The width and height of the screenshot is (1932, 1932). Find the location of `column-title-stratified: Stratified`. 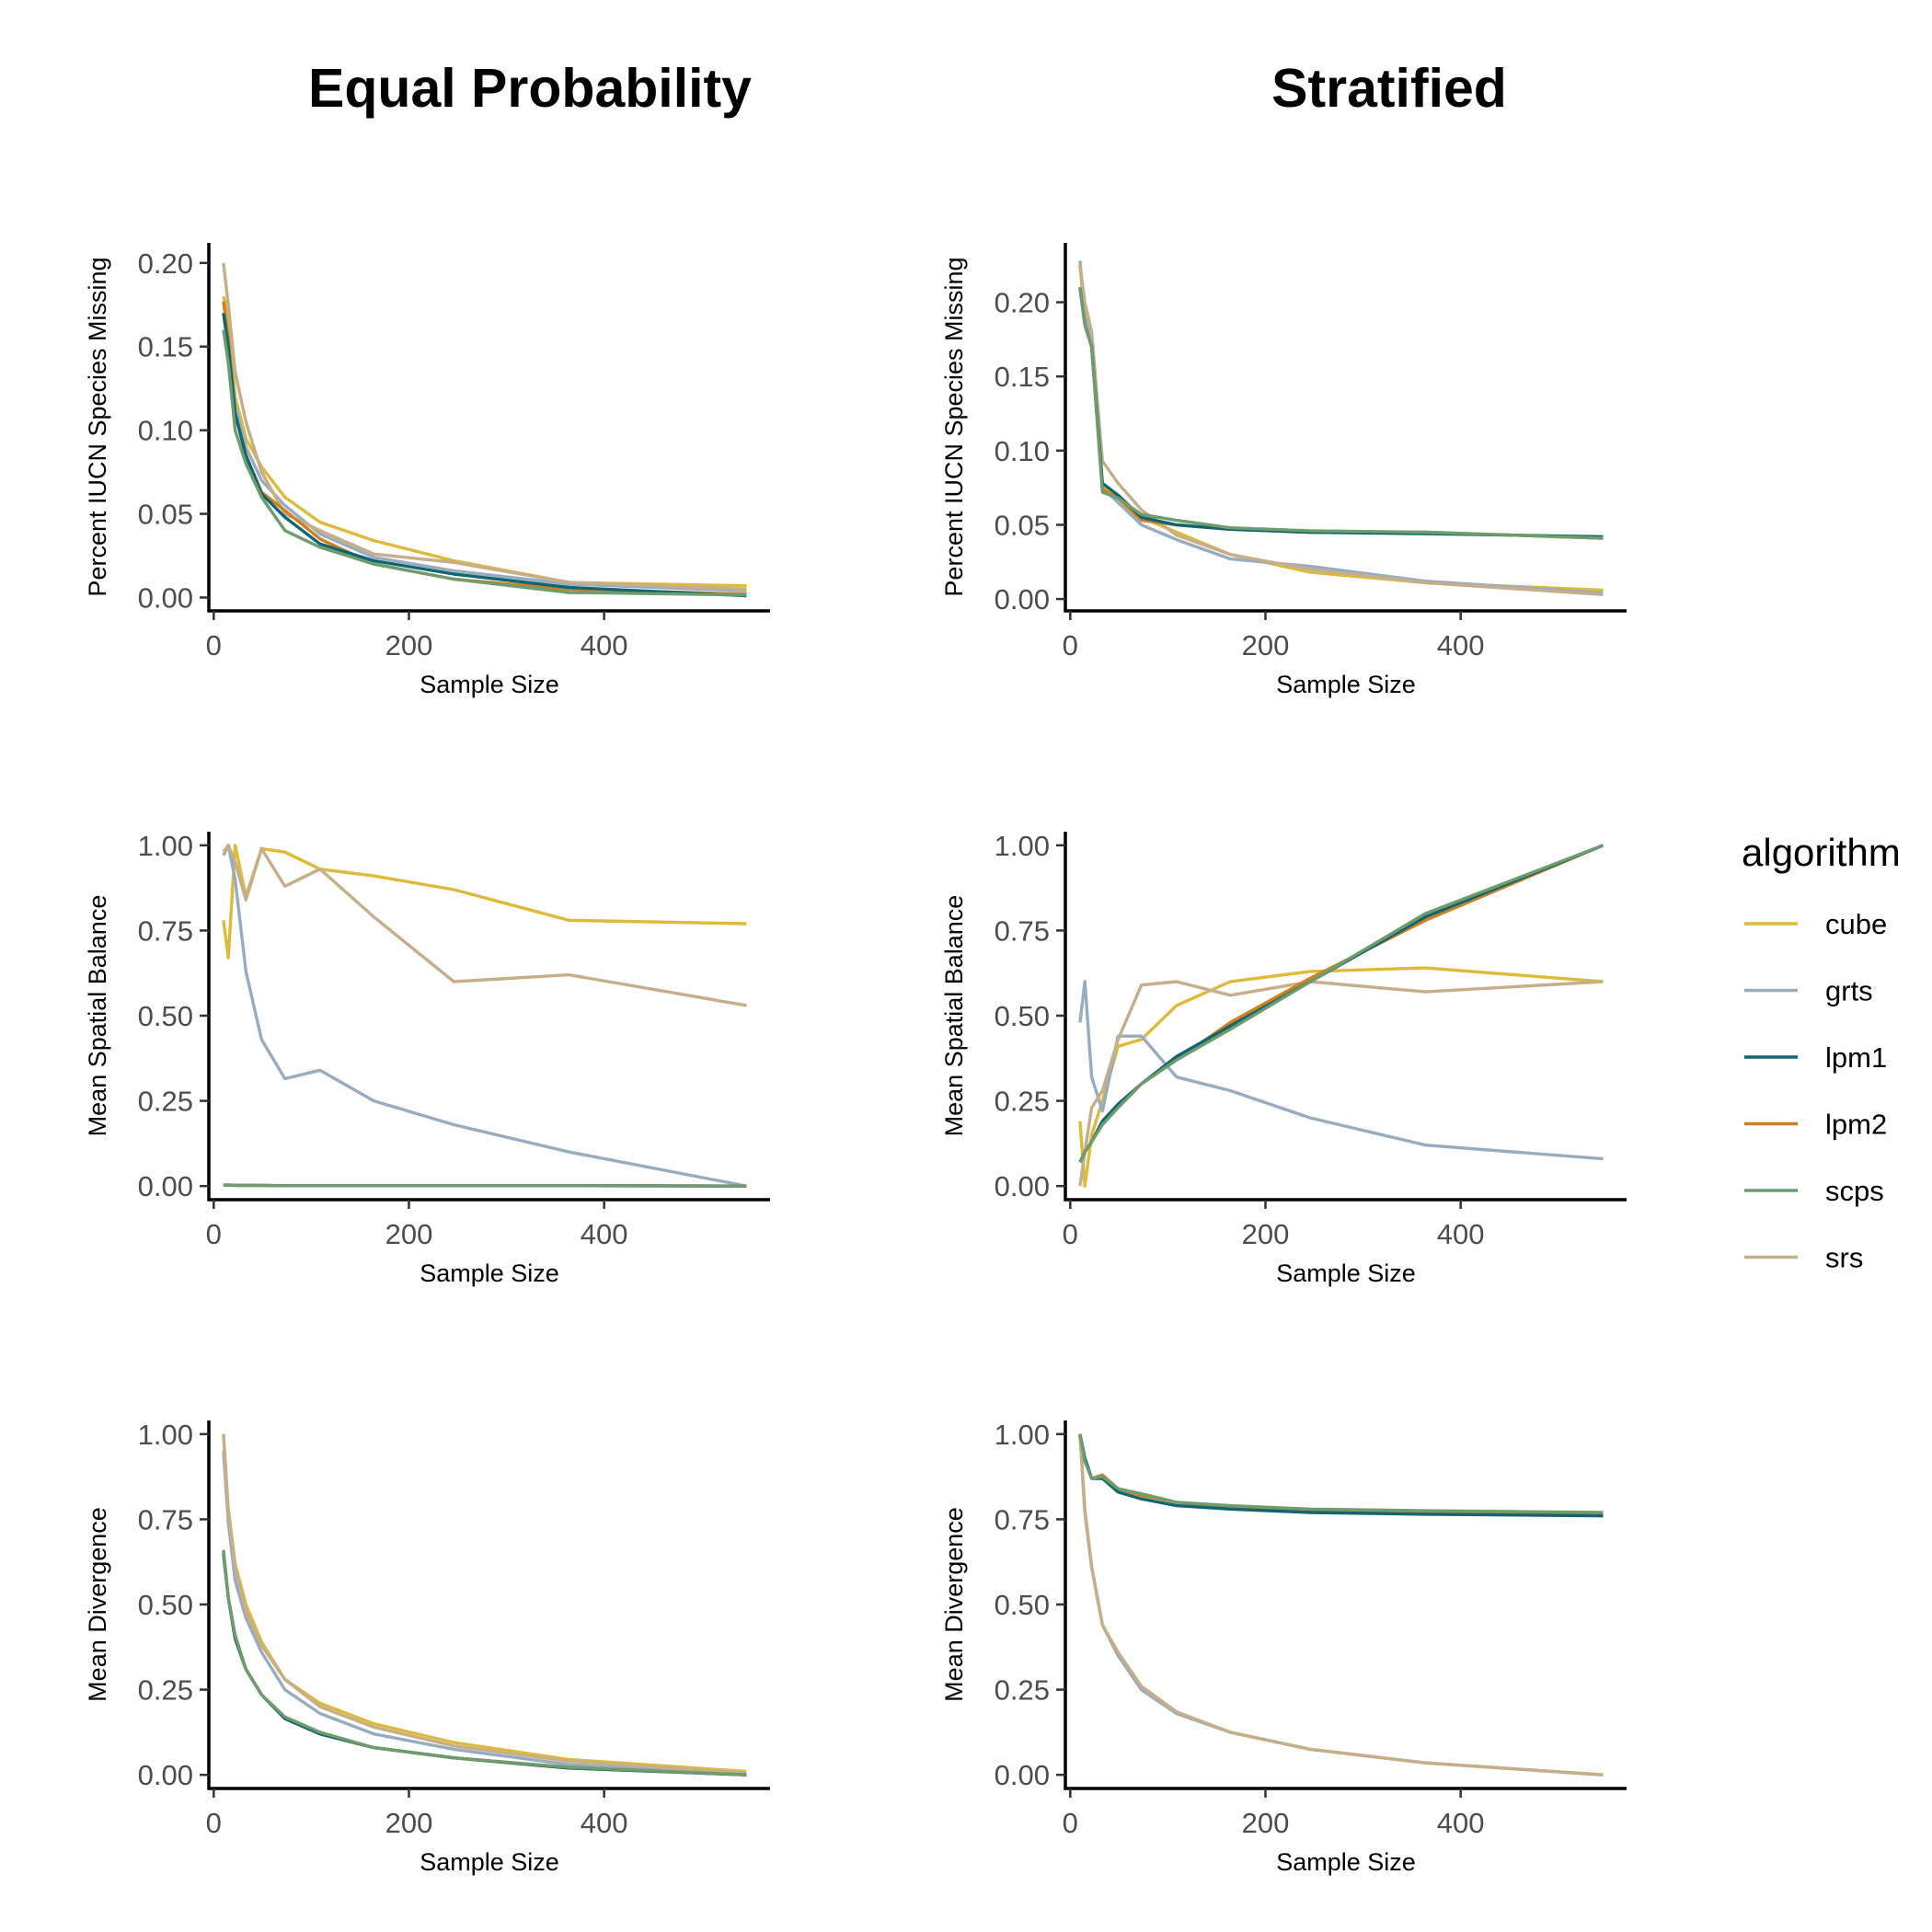

column-title-stratified: Stratified is located at coordinates (1389, 88).